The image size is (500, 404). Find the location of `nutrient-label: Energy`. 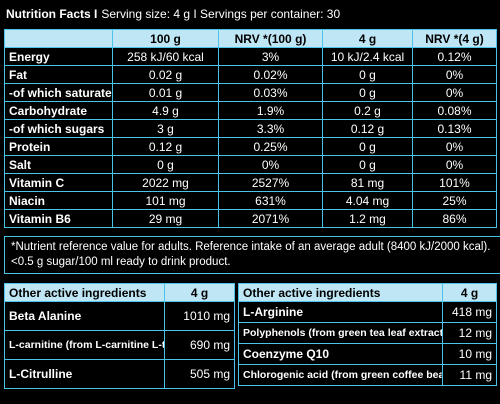

nutrient-label: Energy is located at coordinates (58, 56).